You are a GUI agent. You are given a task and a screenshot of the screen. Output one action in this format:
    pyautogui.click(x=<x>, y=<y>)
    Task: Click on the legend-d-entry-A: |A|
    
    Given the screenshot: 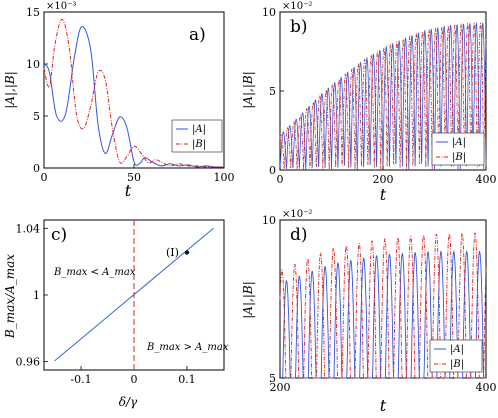 What is the action you would take?
    pyautogui.click(x=457, y=349)
    